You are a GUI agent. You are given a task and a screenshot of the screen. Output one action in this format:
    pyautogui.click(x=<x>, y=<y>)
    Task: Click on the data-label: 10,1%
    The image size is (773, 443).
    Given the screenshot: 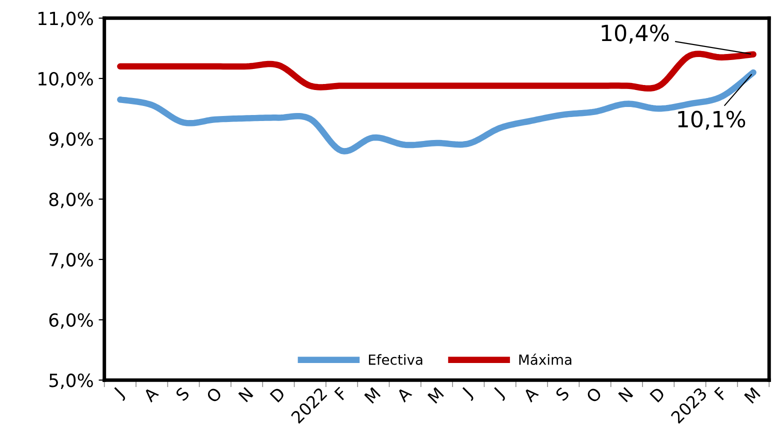 What is the action you would take?
    pyautogui.click(x=712, y=120)
    